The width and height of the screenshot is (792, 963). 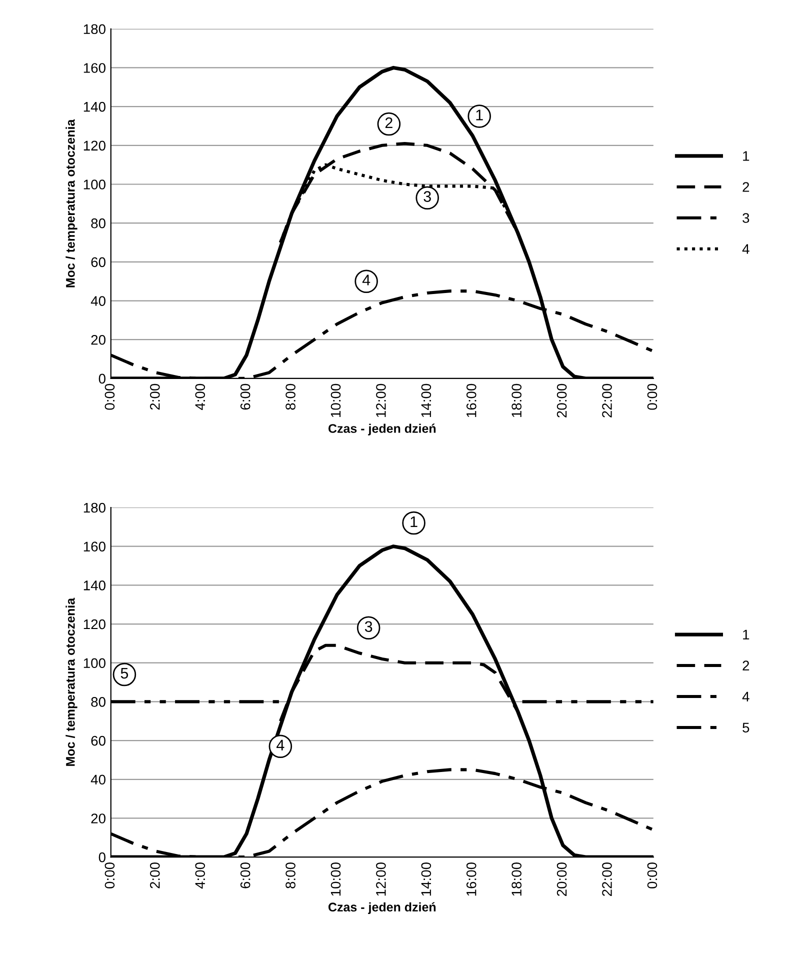 I want to click on legend-label: 3, so click(x=746, y=218).